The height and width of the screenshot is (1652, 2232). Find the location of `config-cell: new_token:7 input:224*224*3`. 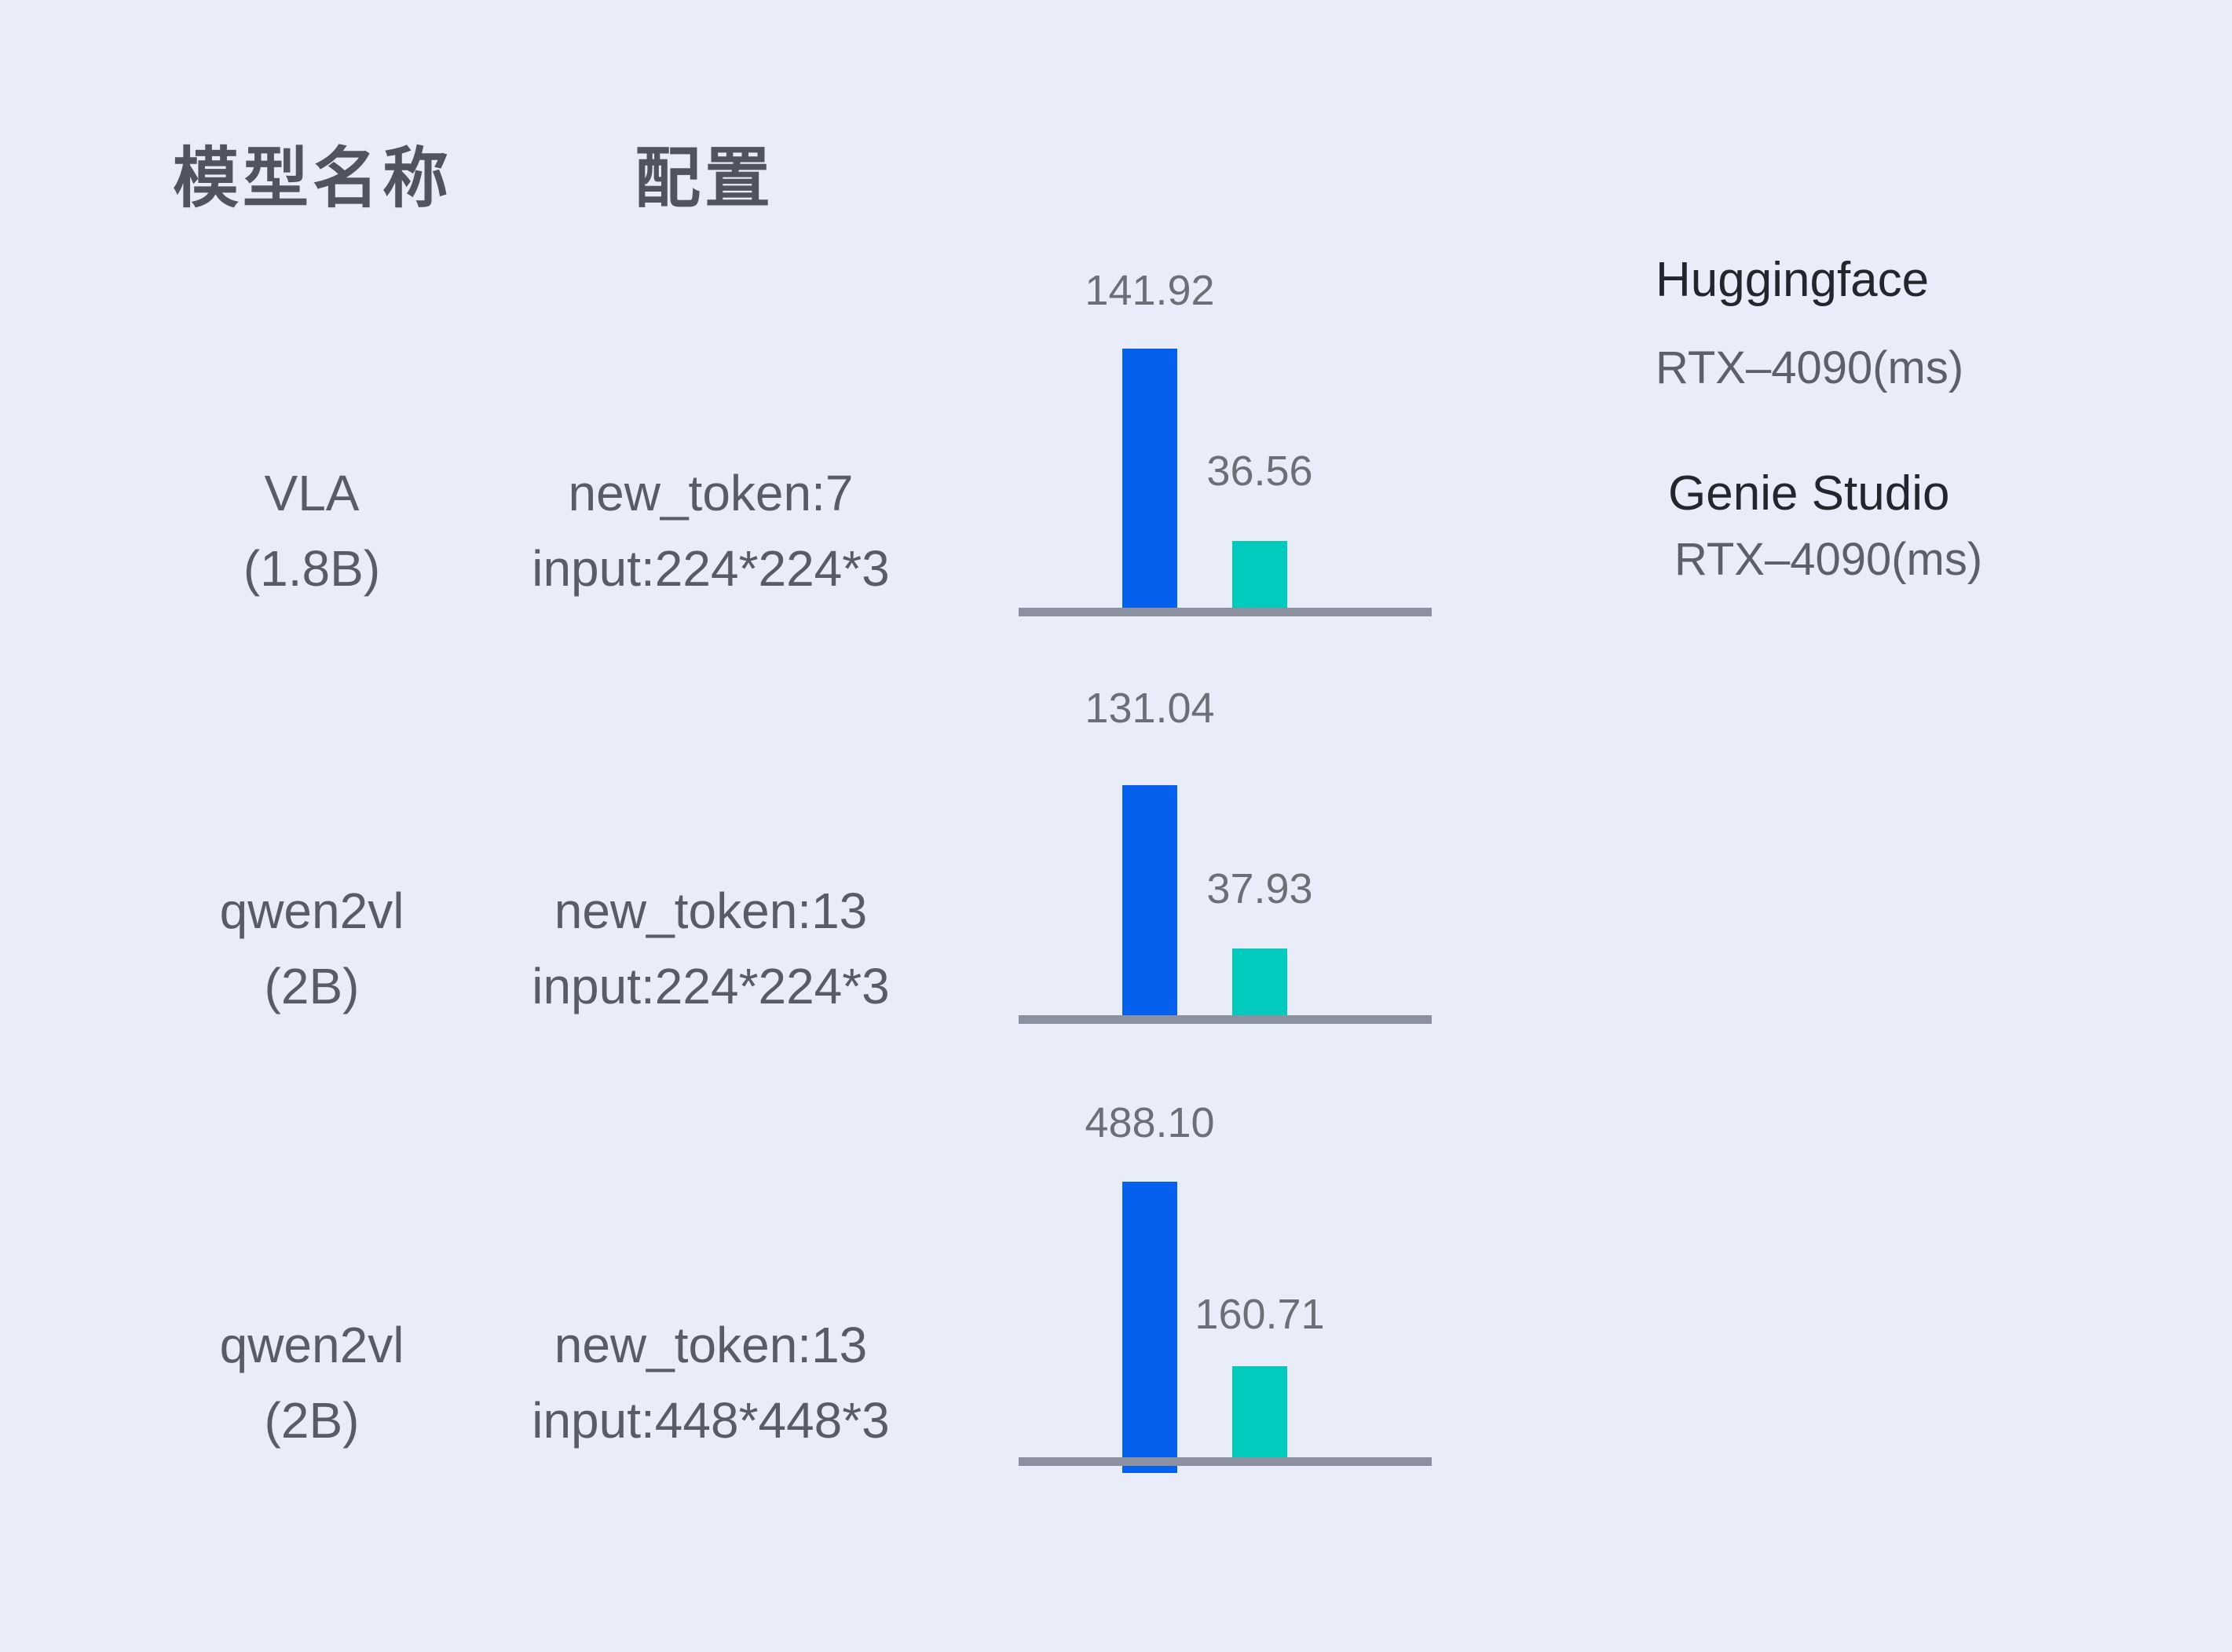

config-cell: new_token:7 input:224*224*3 is located at coordinates (711, 530).